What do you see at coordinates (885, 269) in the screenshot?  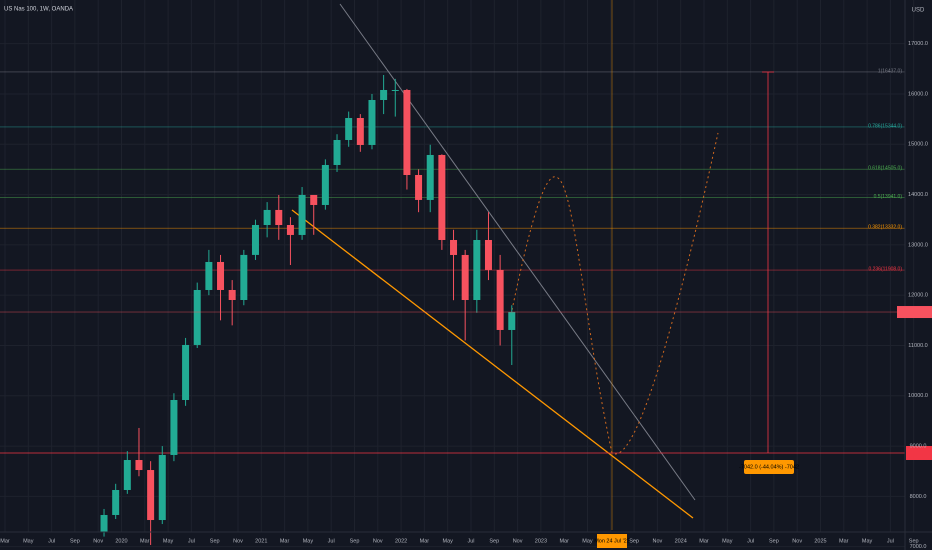 I see `fib-label: 0.236(11908.0)` at bounding box center [885, 269].